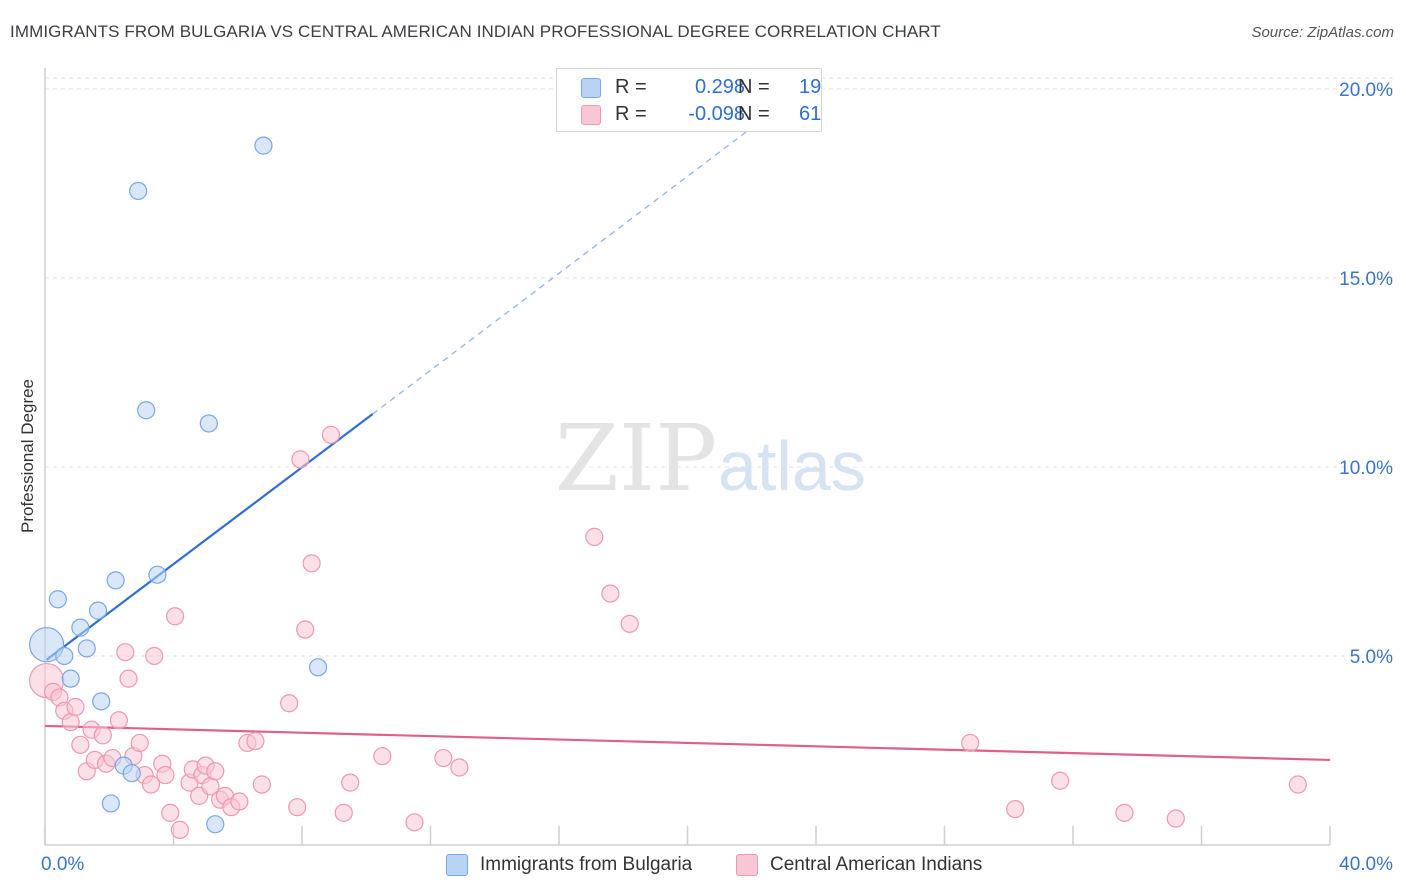 The image size is (1406, 892). What do you see at coordinates (1366, 90) in the screenshot?
I see `y-tick-label: 20.0%` at bounding box center [1366, 90].